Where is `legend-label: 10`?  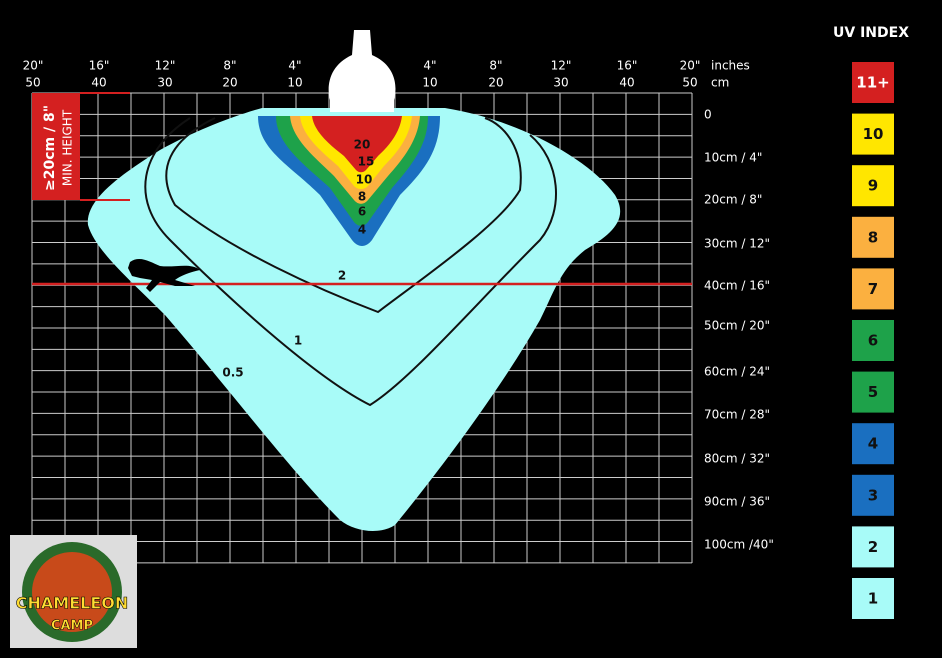
legend-label: 10 is located at coordinates (873, 134).